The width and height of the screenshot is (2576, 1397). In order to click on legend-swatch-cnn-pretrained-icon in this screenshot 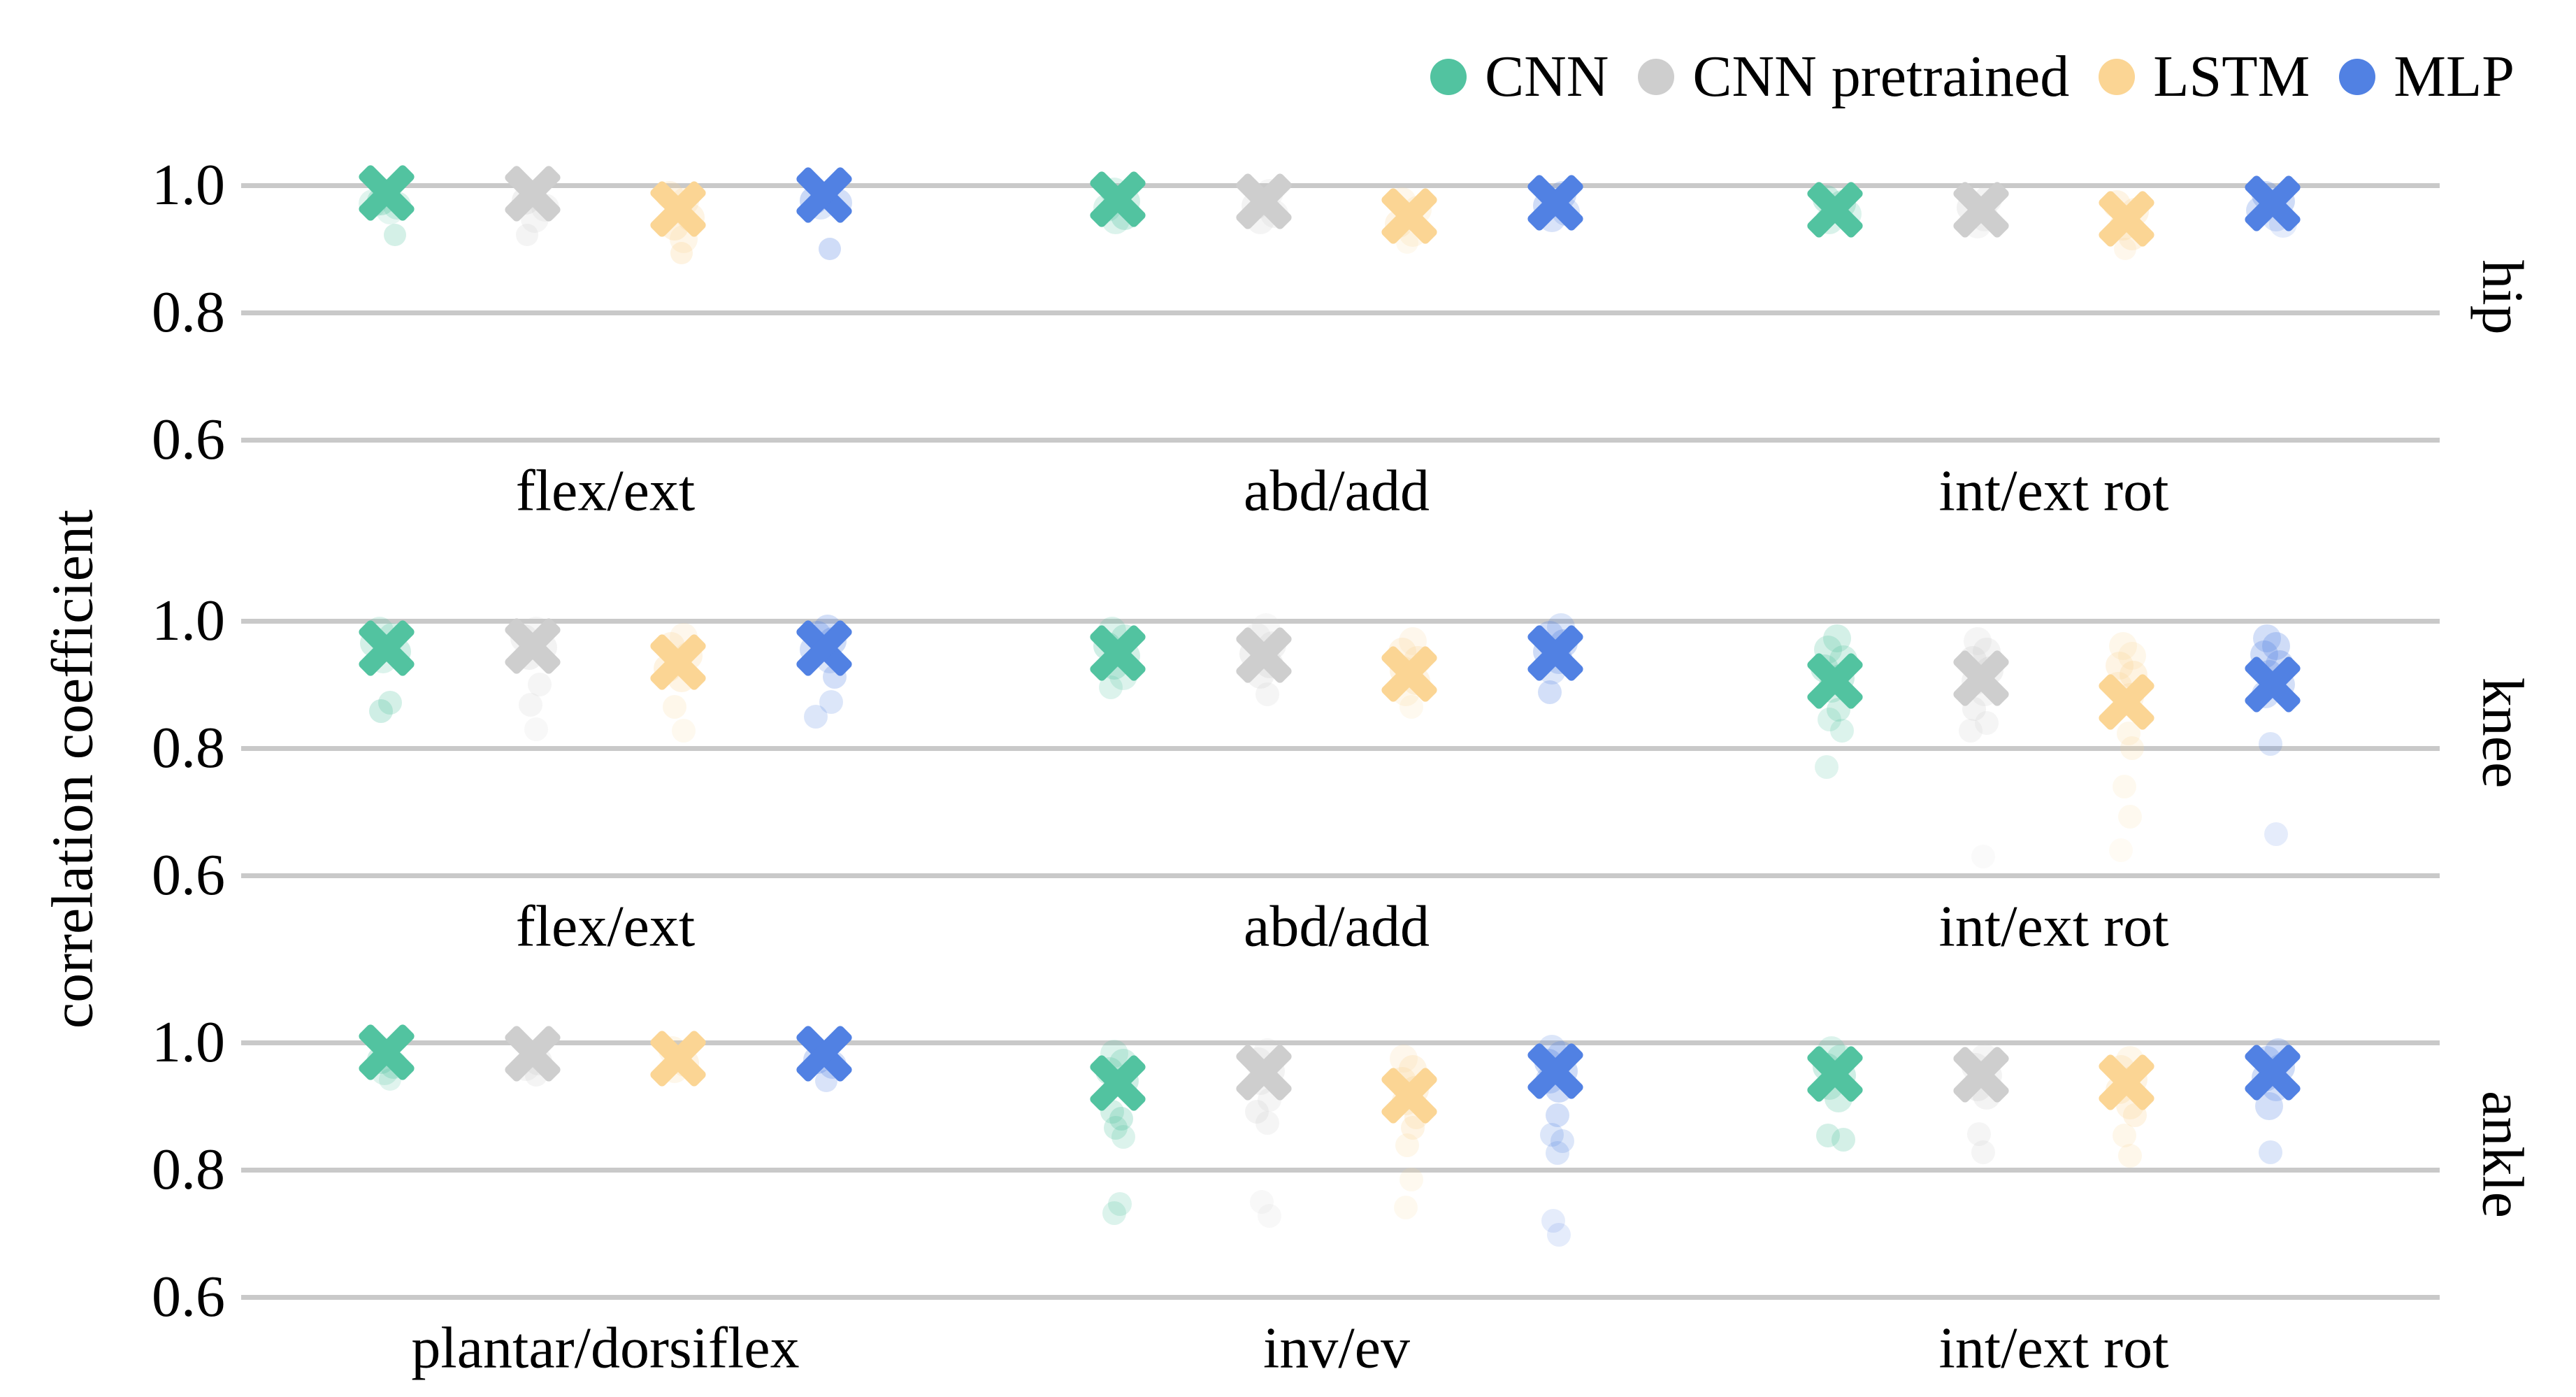, I will do `click(1656, 77)`.